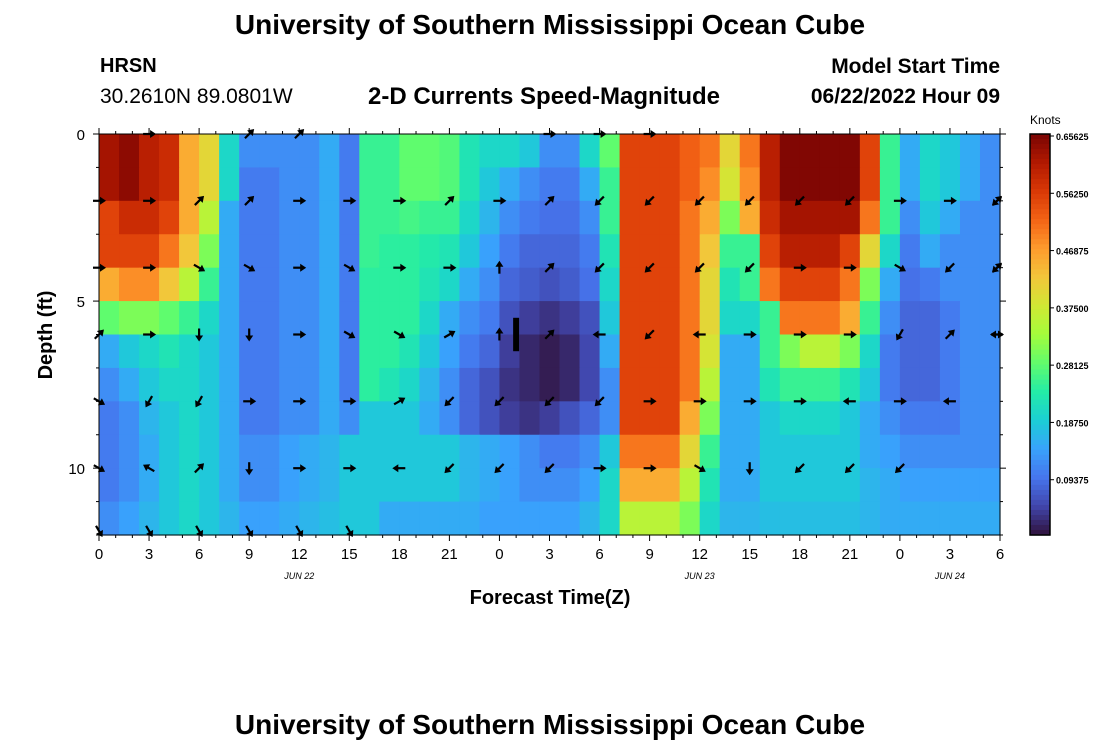  Describe the element at coordinates (950, 554) in the screenshot. I see `x-tick-label: 3` at that location.